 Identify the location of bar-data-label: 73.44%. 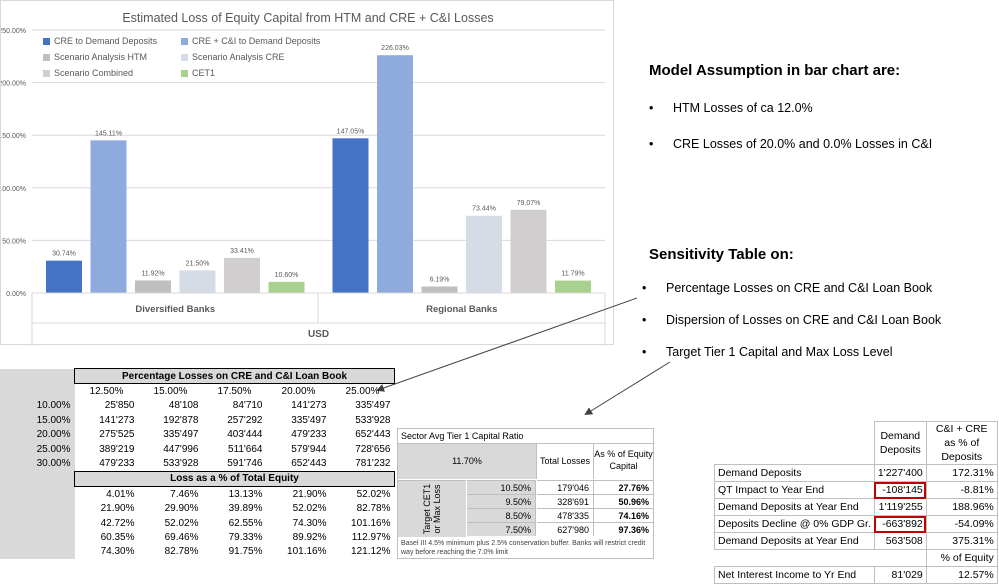
(484, 209).